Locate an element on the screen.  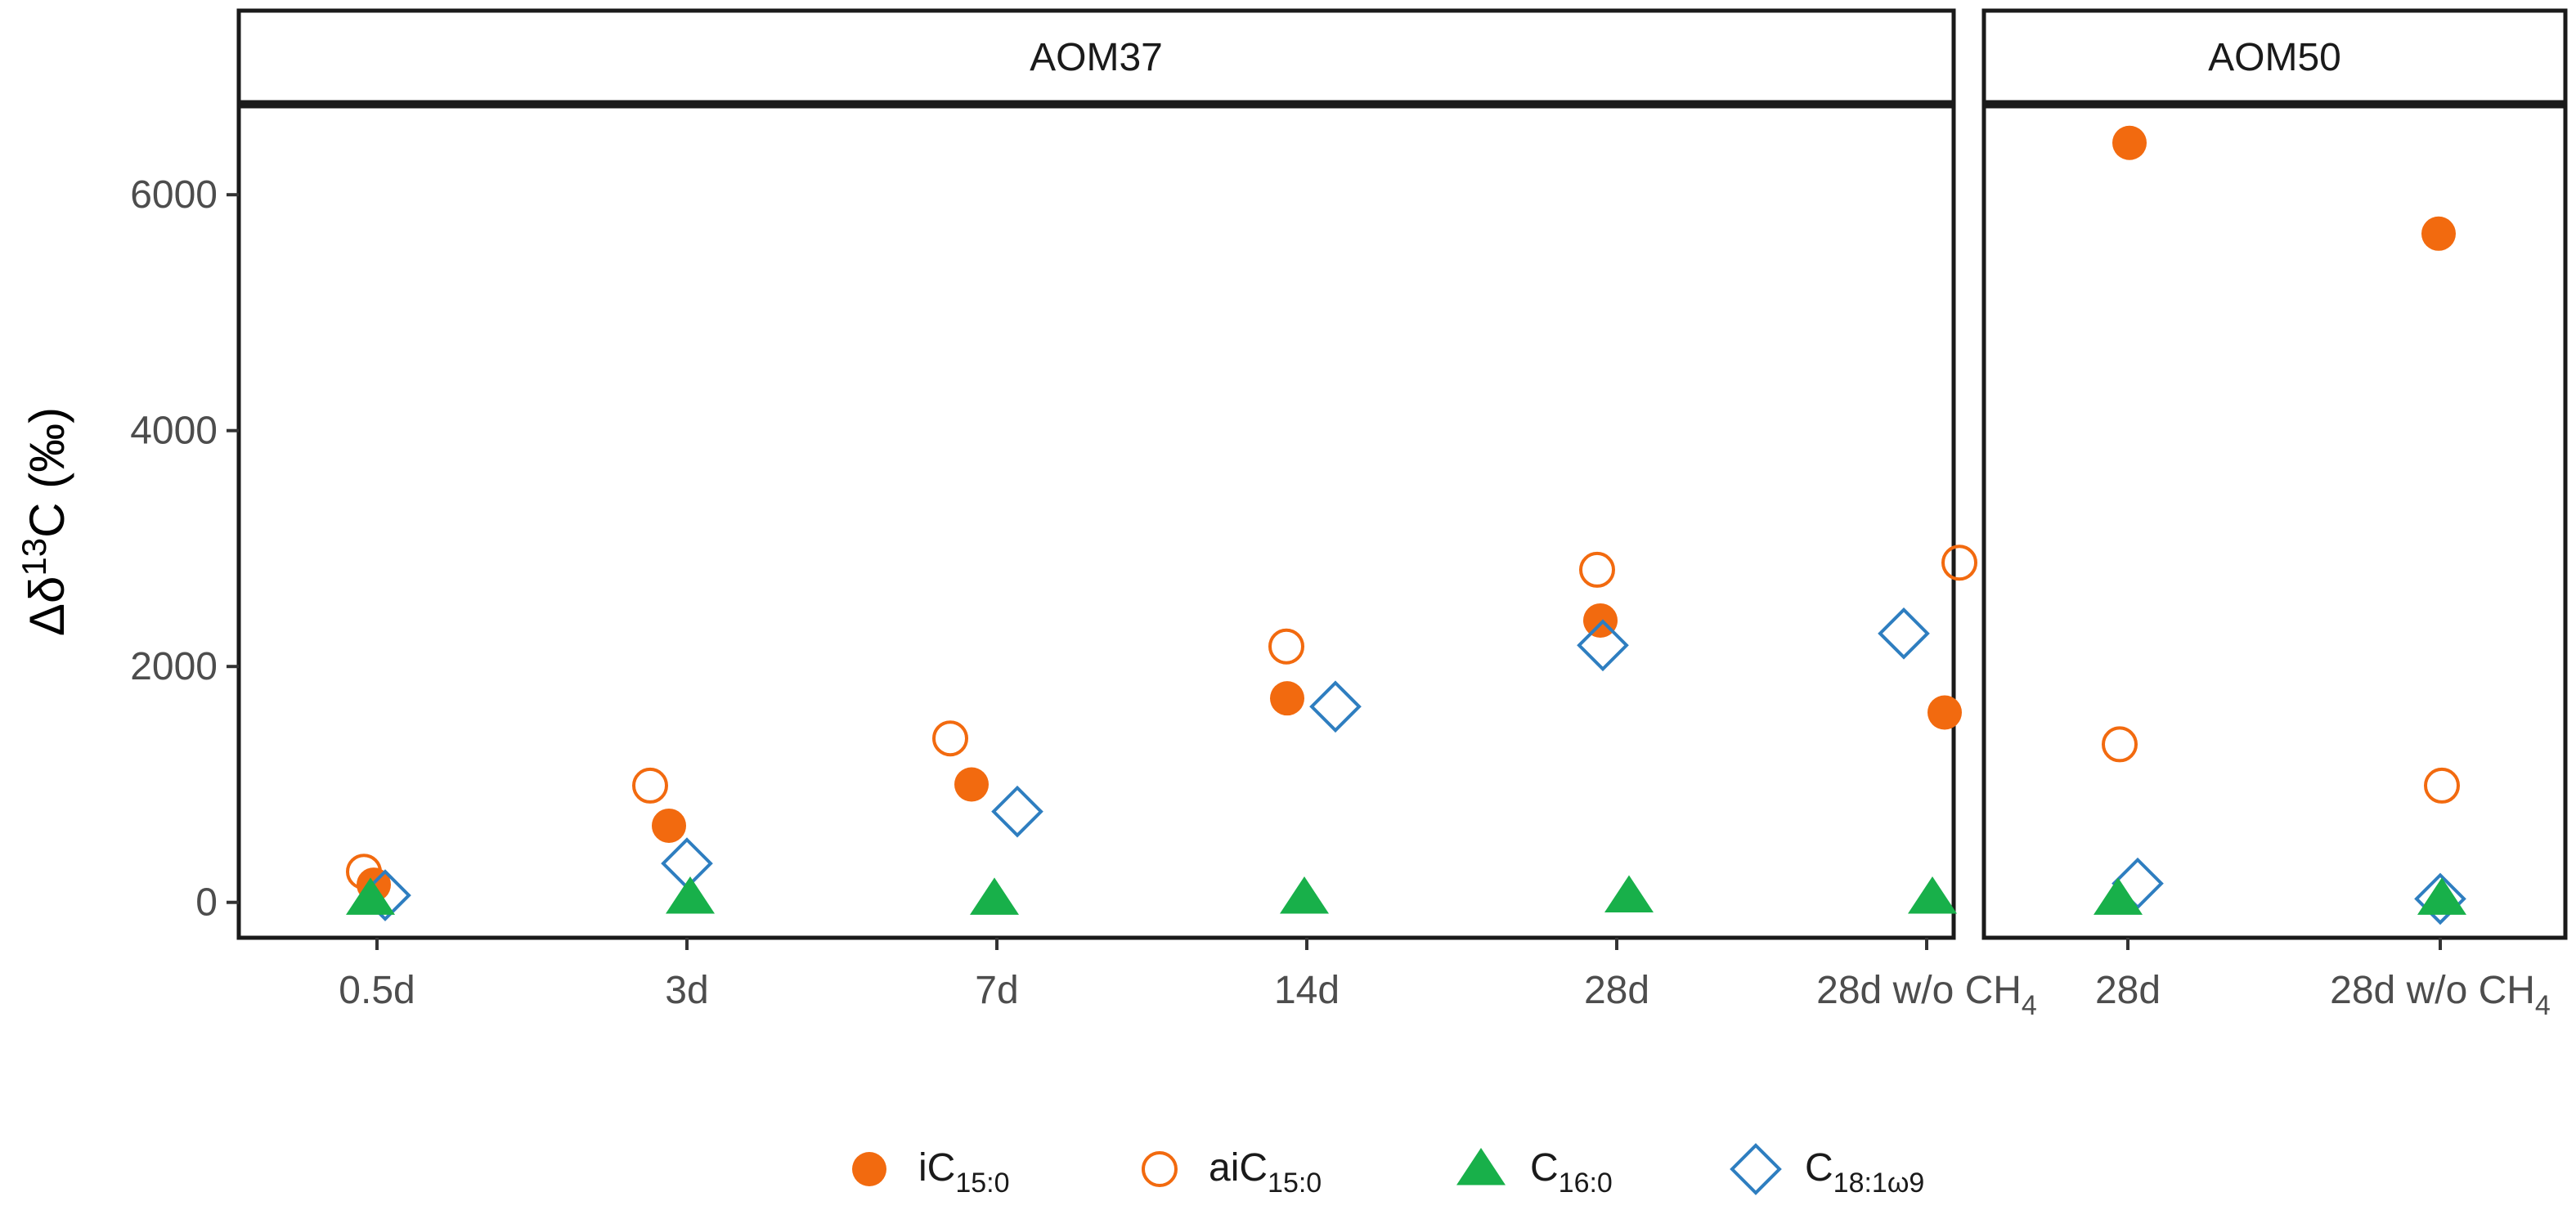
y-tick-label: 2000 is located at coordinates (174, 666).